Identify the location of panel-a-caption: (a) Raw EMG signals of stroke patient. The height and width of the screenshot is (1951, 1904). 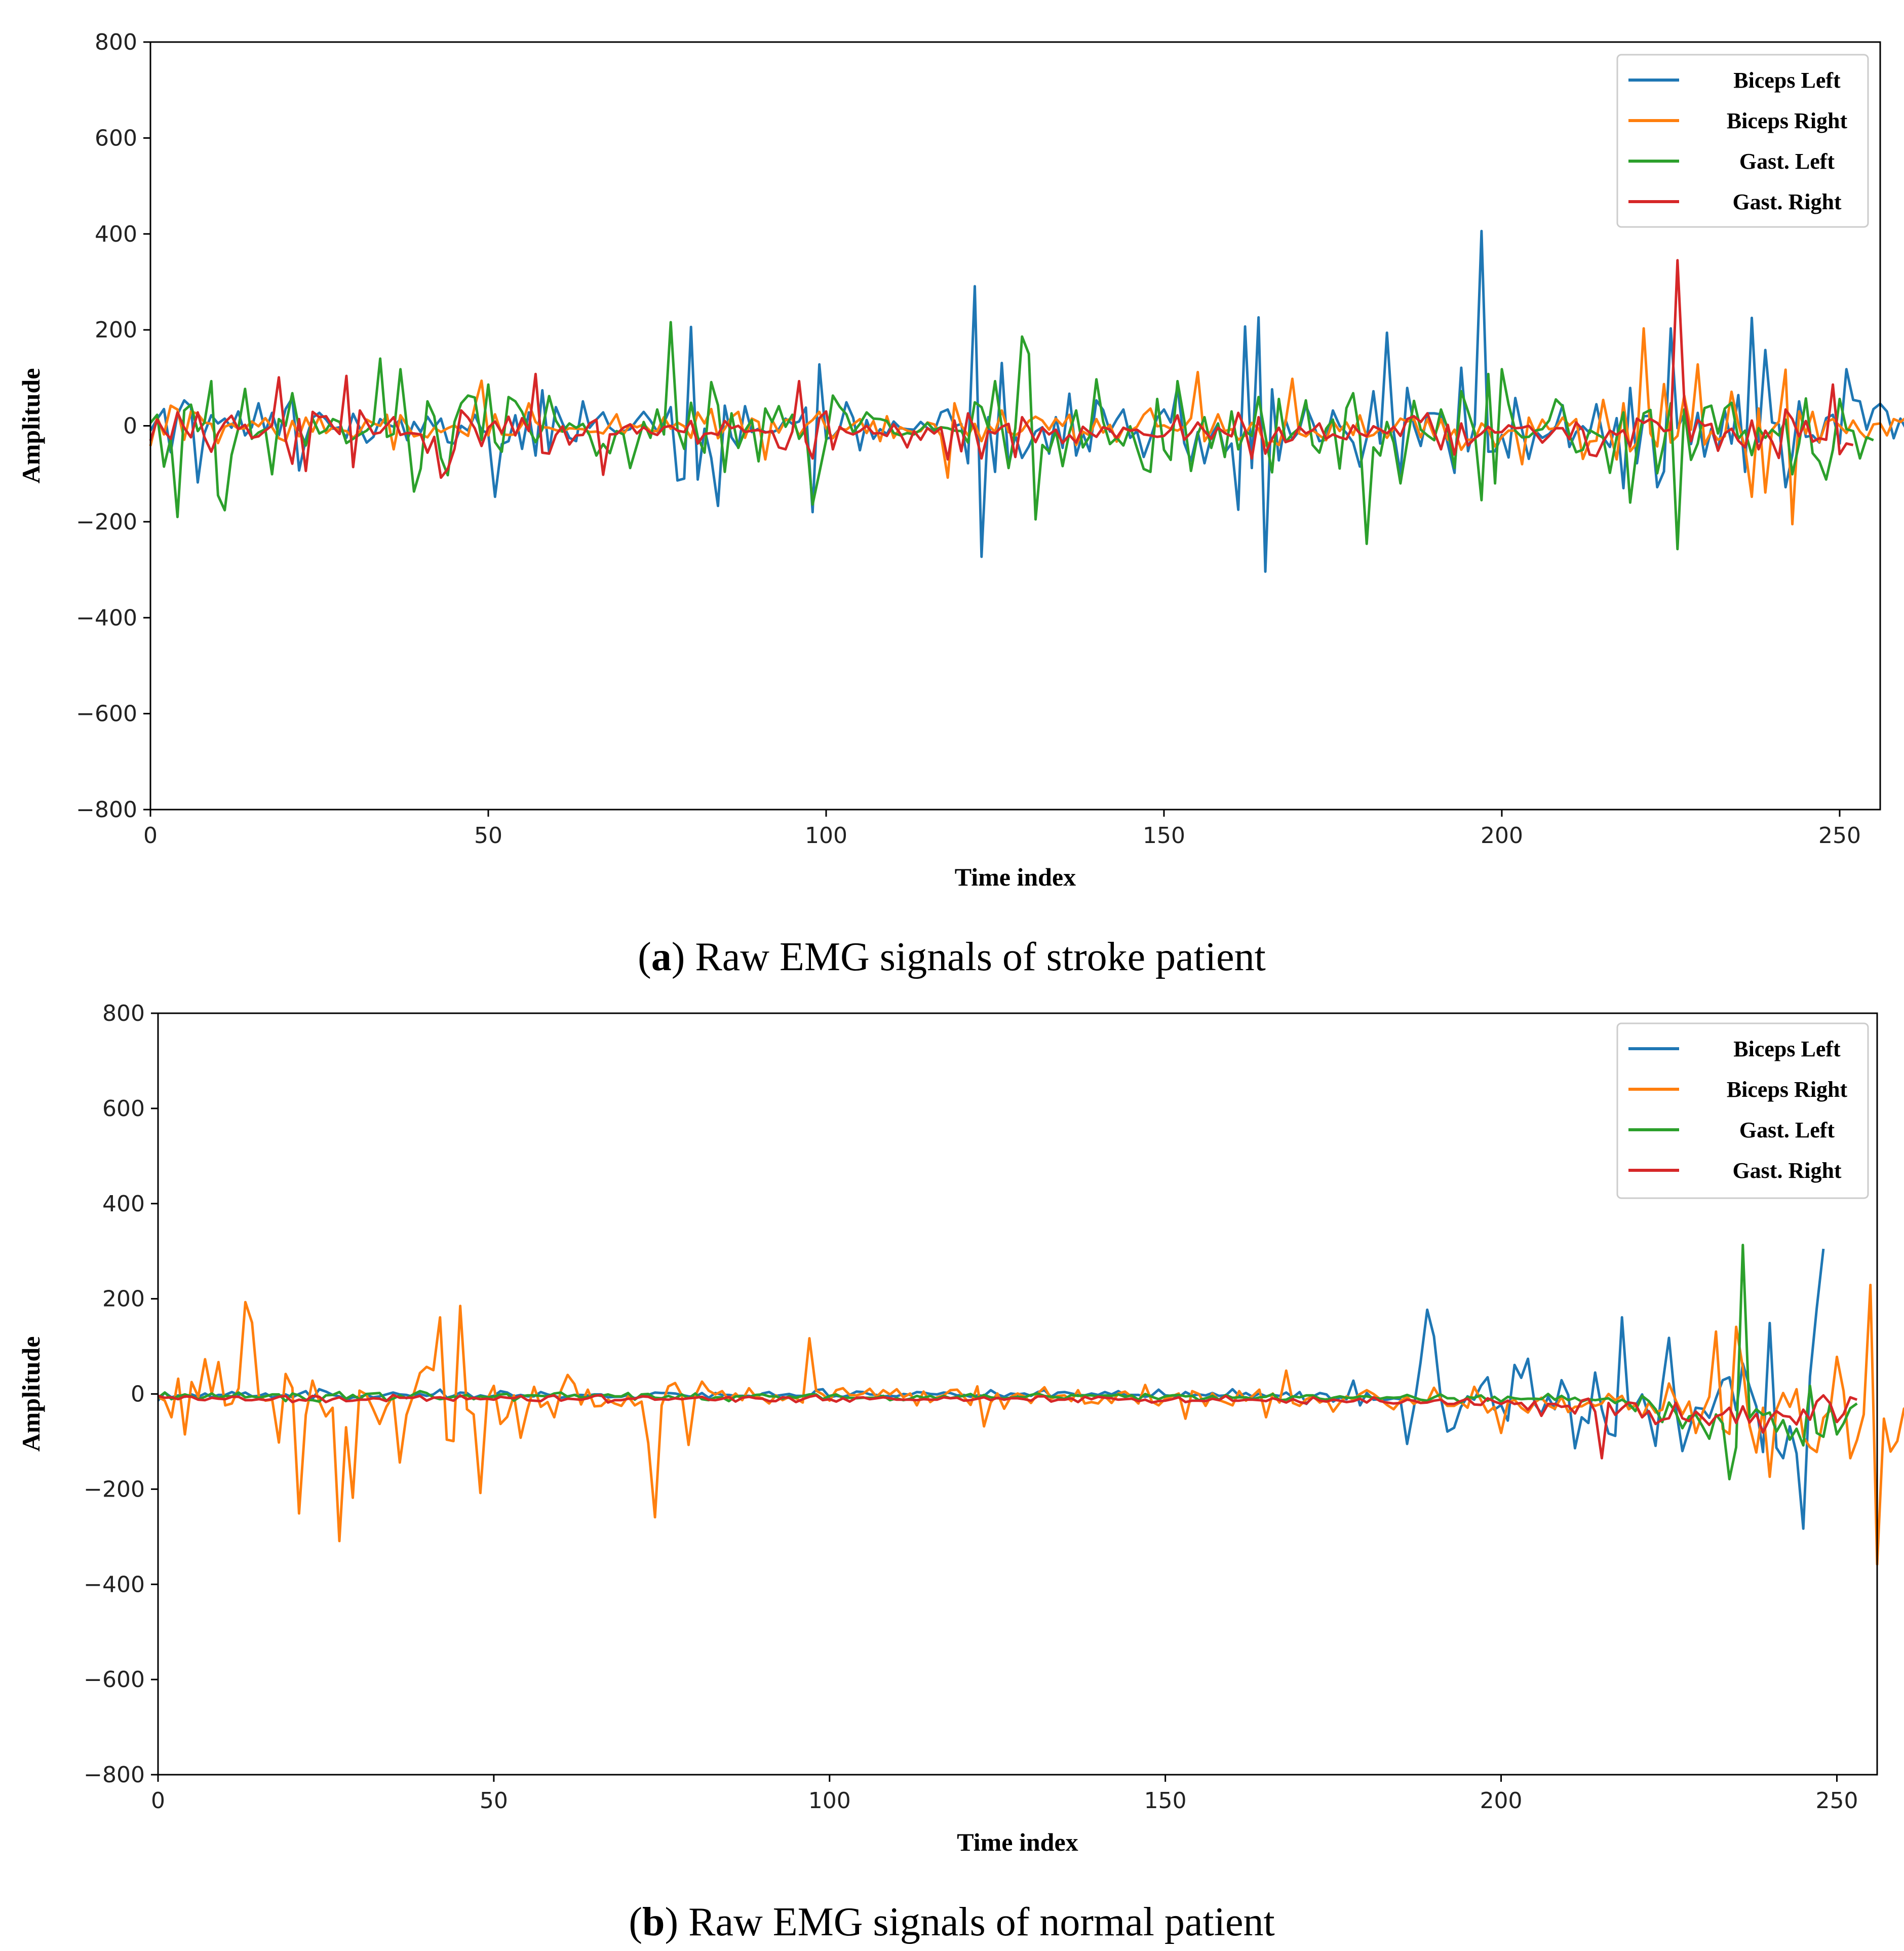
(952, 957).